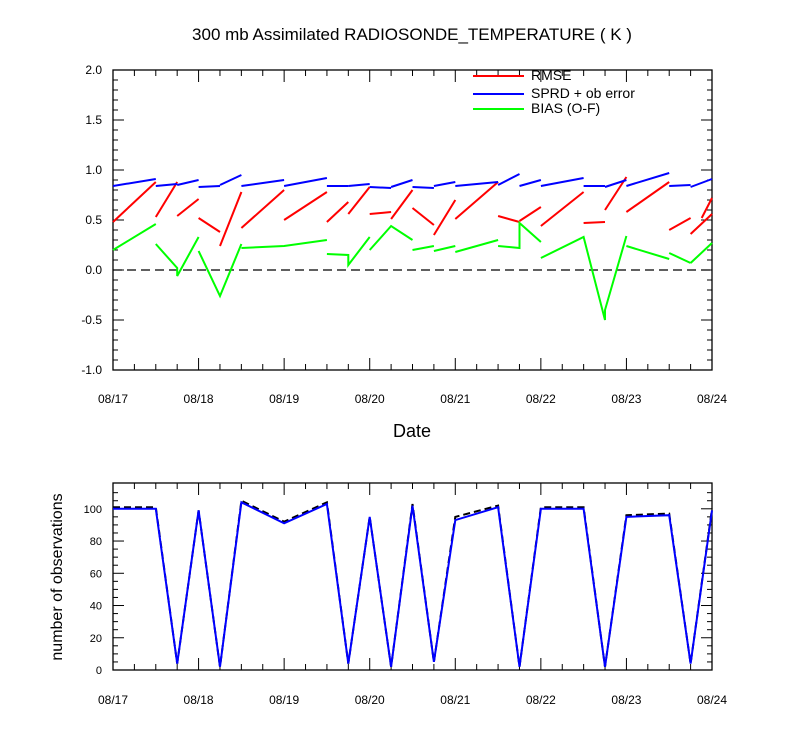 This screenshot has height=755, width=800. I want to click on y-tick-label: 40, so click(96, 607).